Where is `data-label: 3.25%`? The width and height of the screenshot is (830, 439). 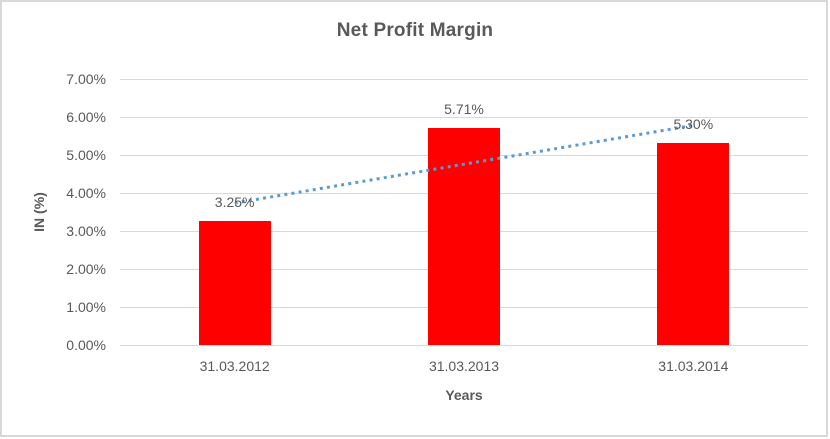 data-label: 3.25% is located at coordinates (234, 202).